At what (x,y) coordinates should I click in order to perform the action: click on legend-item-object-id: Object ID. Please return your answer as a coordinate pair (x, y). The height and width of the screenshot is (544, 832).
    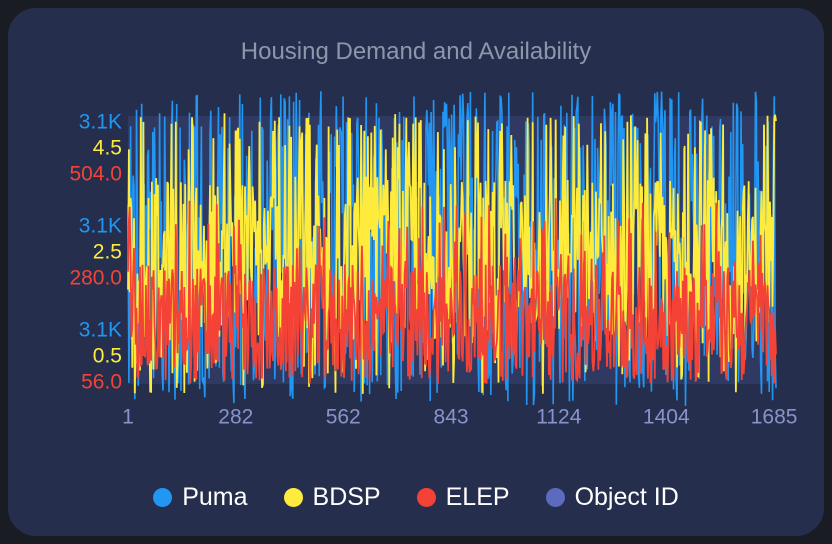
    Looking at the image, I should click on (612, 497).